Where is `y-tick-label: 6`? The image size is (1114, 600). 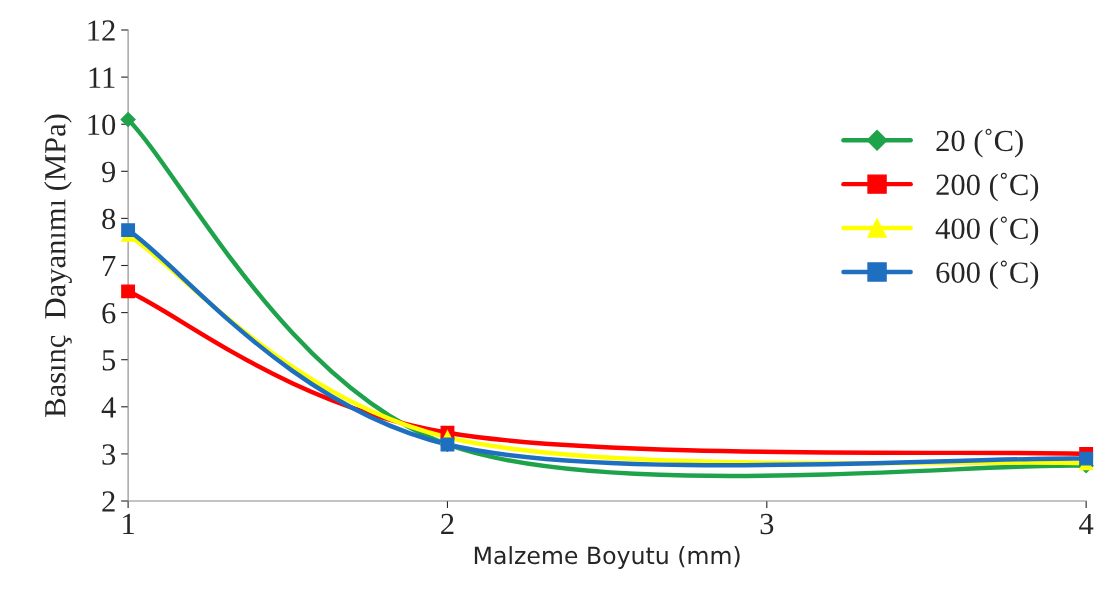
y-tick-label: 6 is located at coordinates (109, 313).